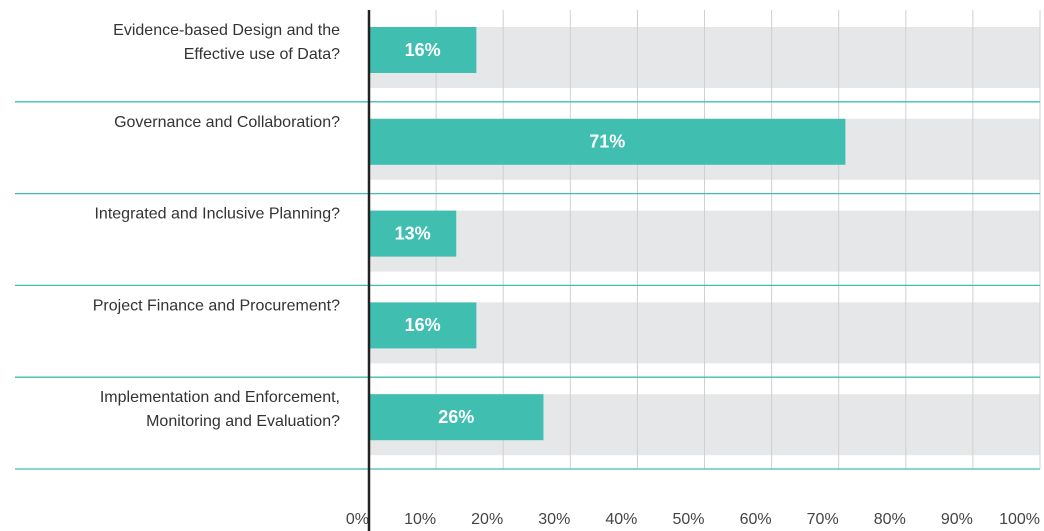 The width and height of the screenshot is (1044, 531). What do you see at coordinates (487, 519) in the screenshot?
I see `x-tick-label: 20%` at bounding box center [487, 519].